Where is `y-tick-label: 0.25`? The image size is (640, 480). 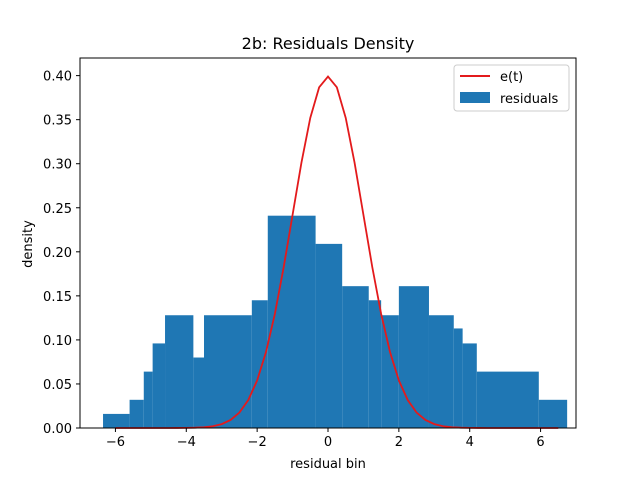
y-tick-label: 0.25 is located at coordinates (57, 209).